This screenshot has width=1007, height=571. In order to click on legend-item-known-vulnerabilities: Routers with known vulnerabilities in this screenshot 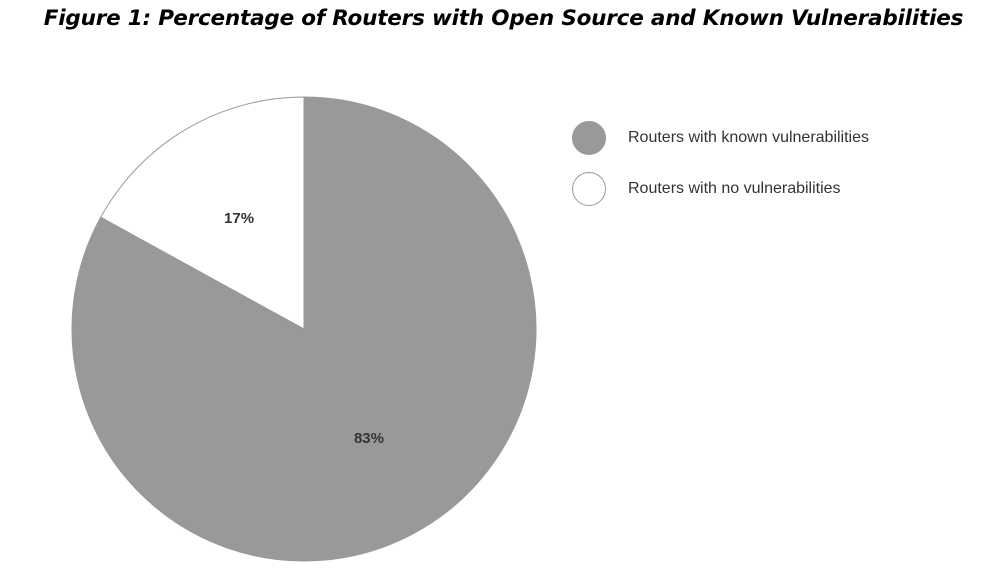, I will do `click(720, 138)`.